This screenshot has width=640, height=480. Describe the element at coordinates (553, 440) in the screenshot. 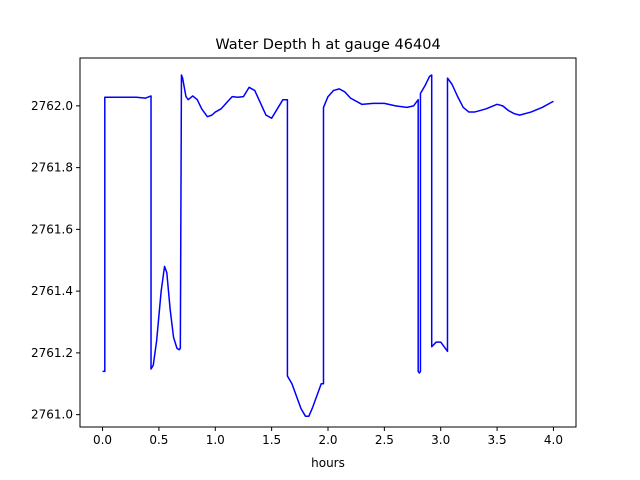

I see `x-tick-label: 4.0` at that location.